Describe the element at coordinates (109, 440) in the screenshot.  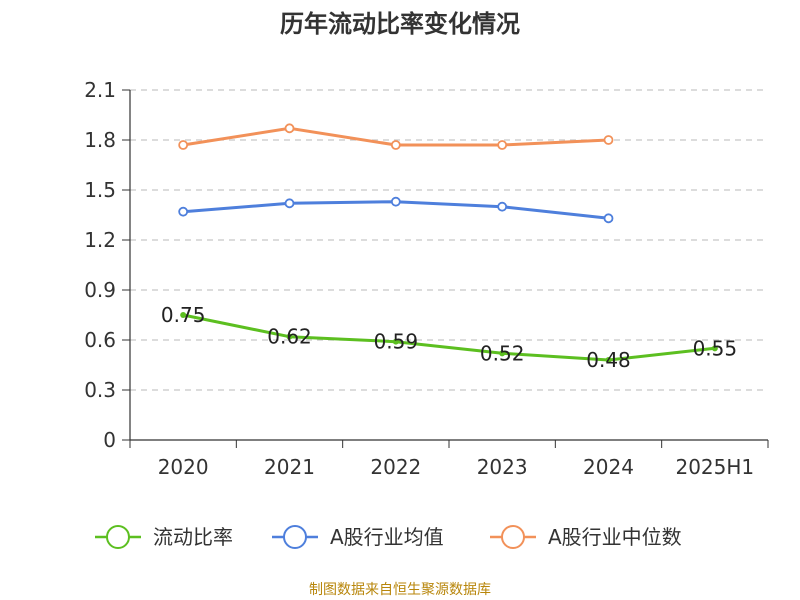
I see `y-tick-label: 0` at that location.